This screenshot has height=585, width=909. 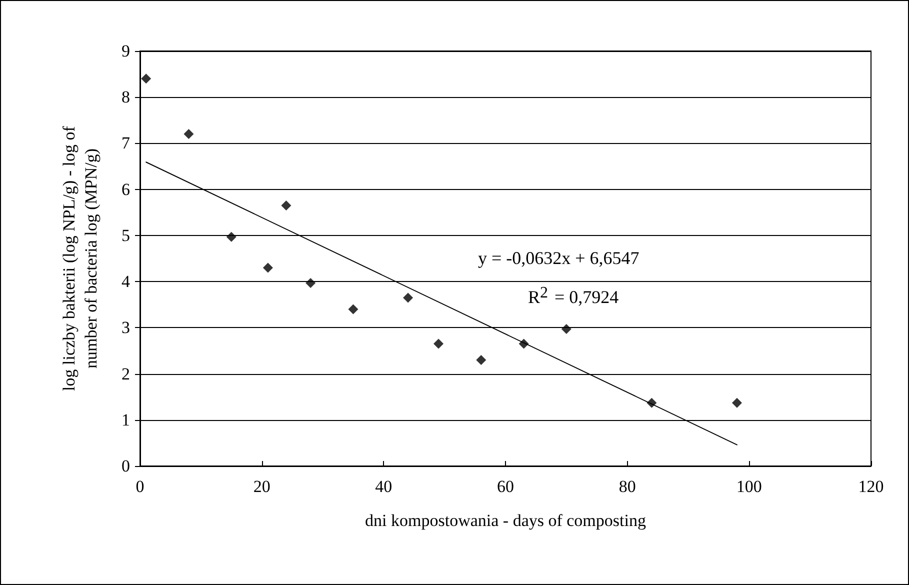 What do you see at coordinates (749, 486) in the screenshot?
I see `x-tick-label: 100` at bounding box center [749, 486].